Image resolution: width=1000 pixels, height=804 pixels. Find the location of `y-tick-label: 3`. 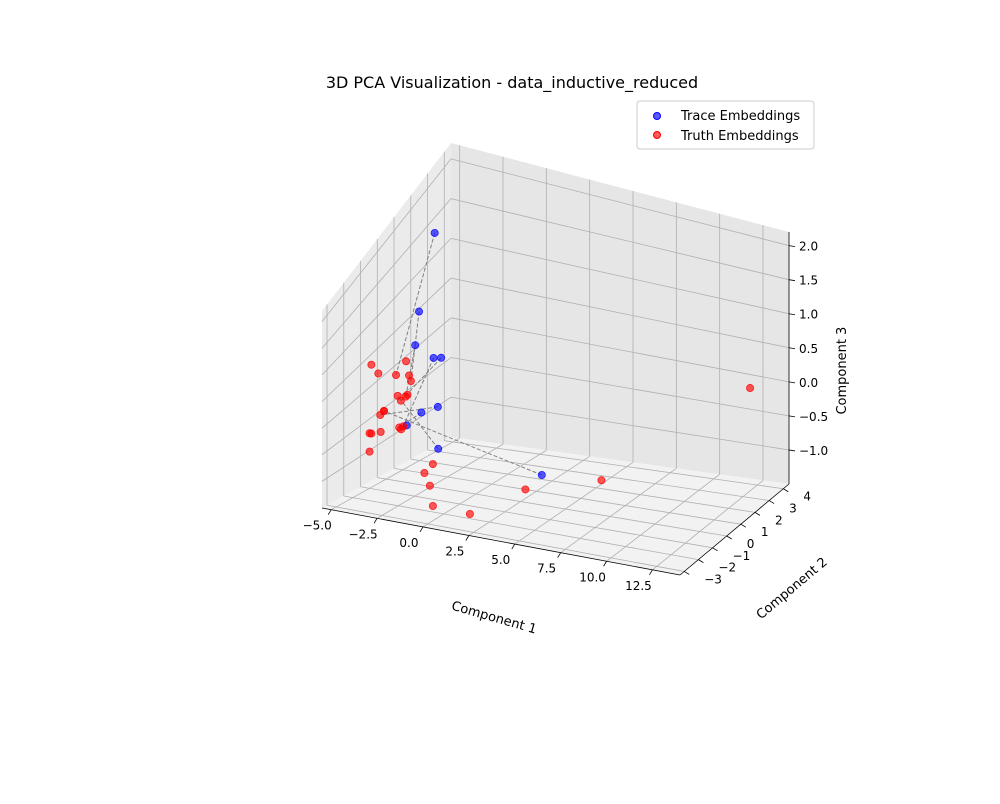

y-tick-label: 3 is located at coordinates (793, 509).